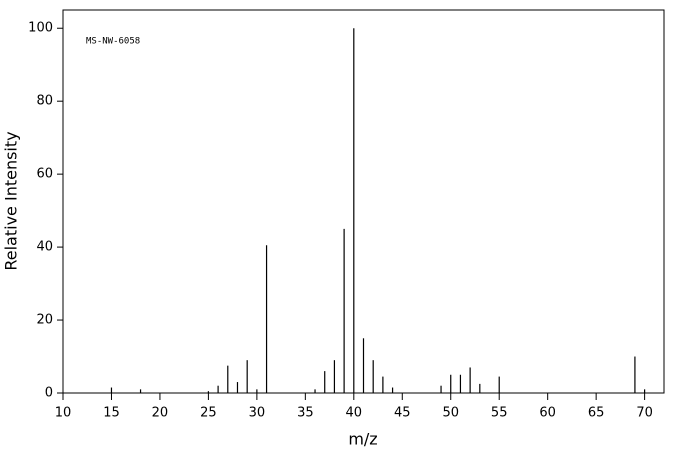 Image resolution: width=676 pixels, height=455 pixels. I want to click on y-tick-label: 20, so click(44, 320).